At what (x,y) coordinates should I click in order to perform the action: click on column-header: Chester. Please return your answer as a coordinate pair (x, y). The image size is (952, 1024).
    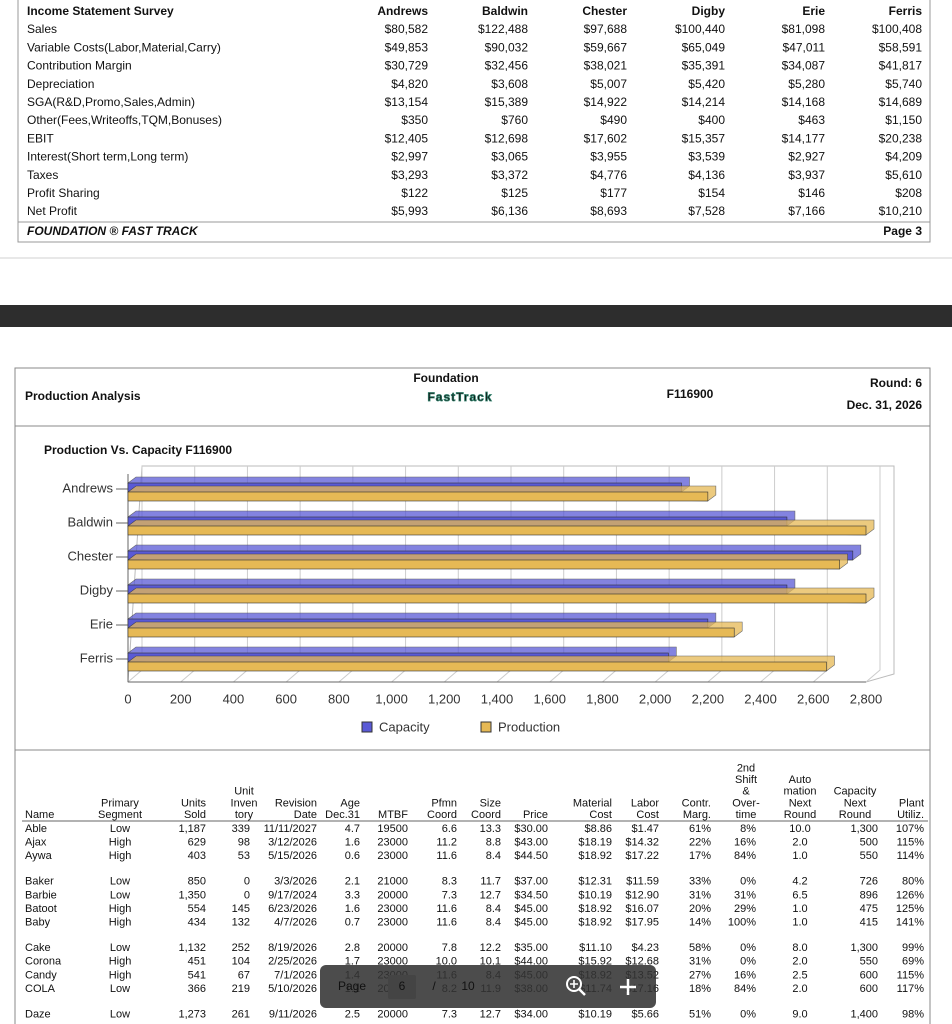
    Looking at the image, I should click on (604, 11).